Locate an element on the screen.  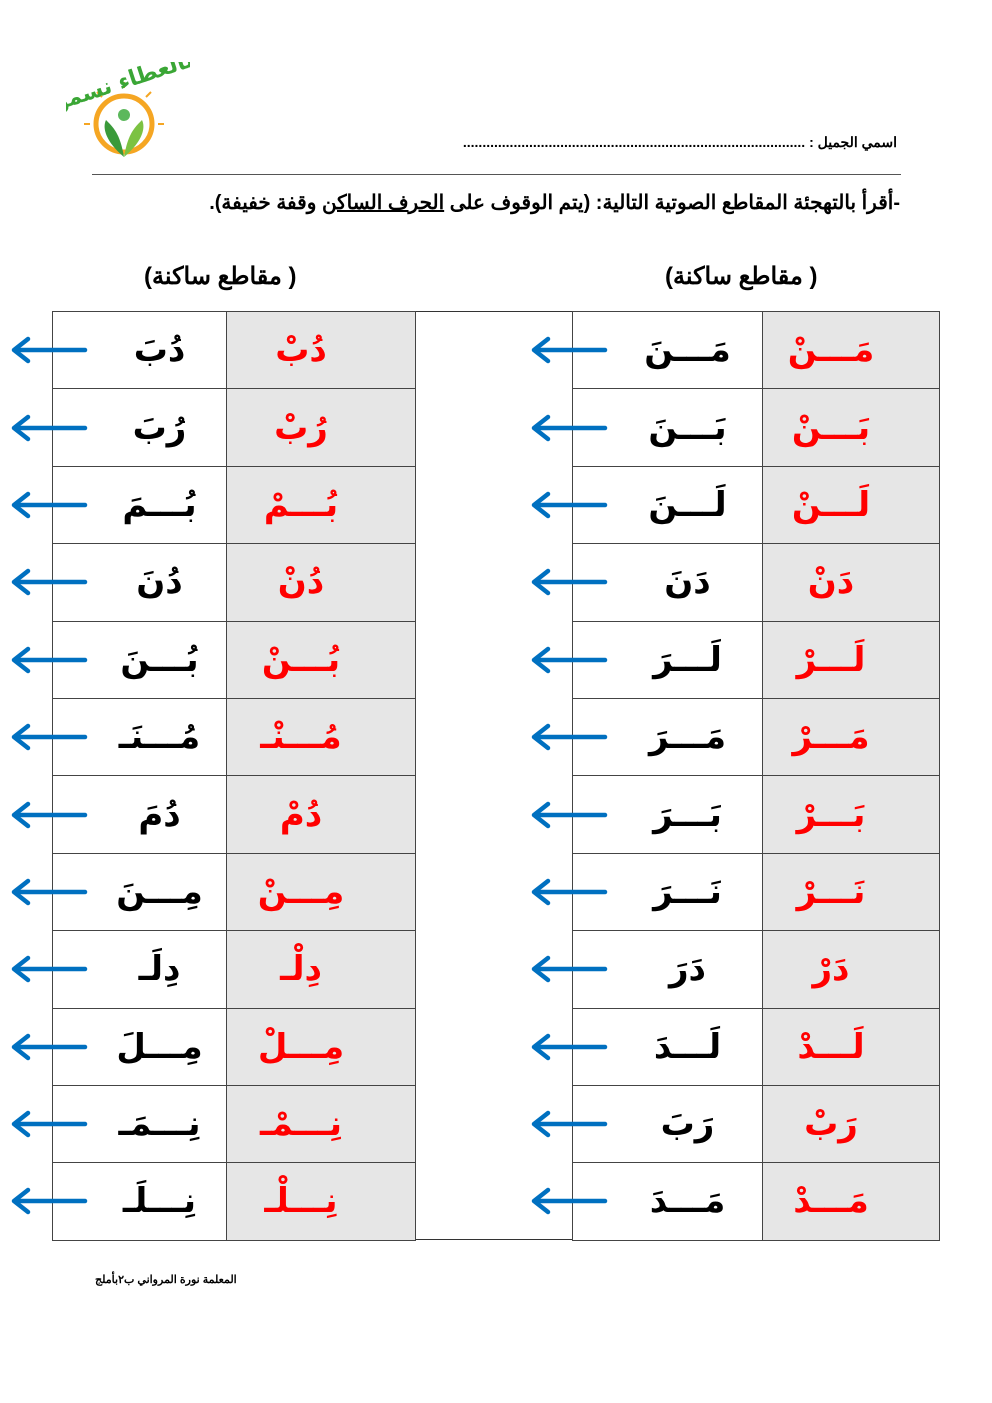
result-syllable: لَـــنْ is located at coordinates (831, 504).